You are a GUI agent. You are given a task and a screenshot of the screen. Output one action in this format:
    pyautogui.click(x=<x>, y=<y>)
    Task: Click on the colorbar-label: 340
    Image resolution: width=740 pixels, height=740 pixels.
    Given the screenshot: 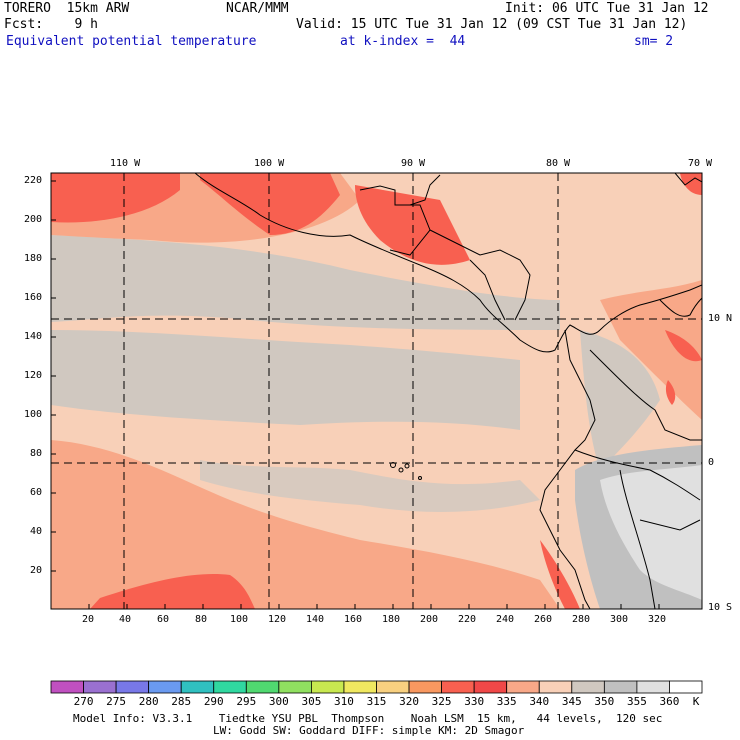 What is the action you would take?
    pyautogui.click(x=539, y=701)
    